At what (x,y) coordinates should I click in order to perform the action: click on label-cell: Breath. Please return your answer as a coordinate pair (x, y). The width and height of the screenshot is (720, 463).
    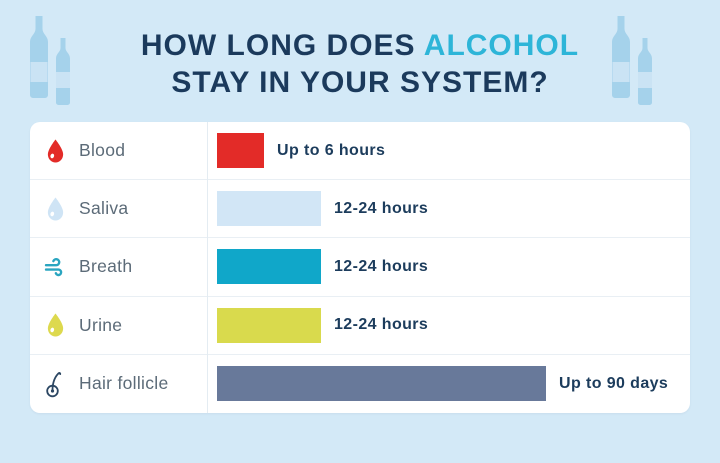
    Looking at the image, I should click on (118, 266).